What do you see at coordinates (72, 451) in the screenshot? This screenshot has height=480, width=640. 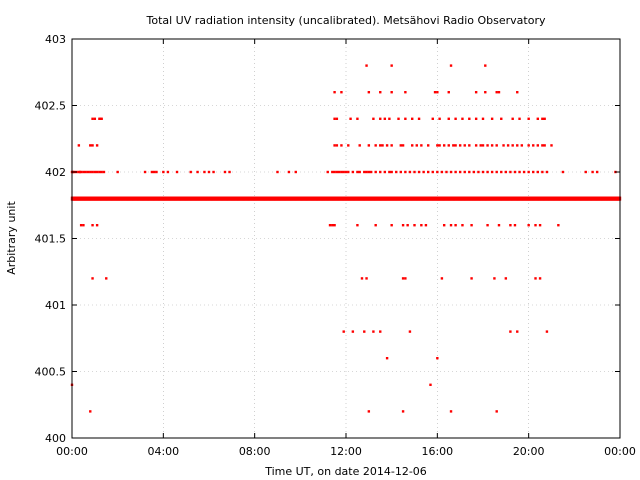 I see `x-tick-label: 00:00` at bounding box center [72, 451].